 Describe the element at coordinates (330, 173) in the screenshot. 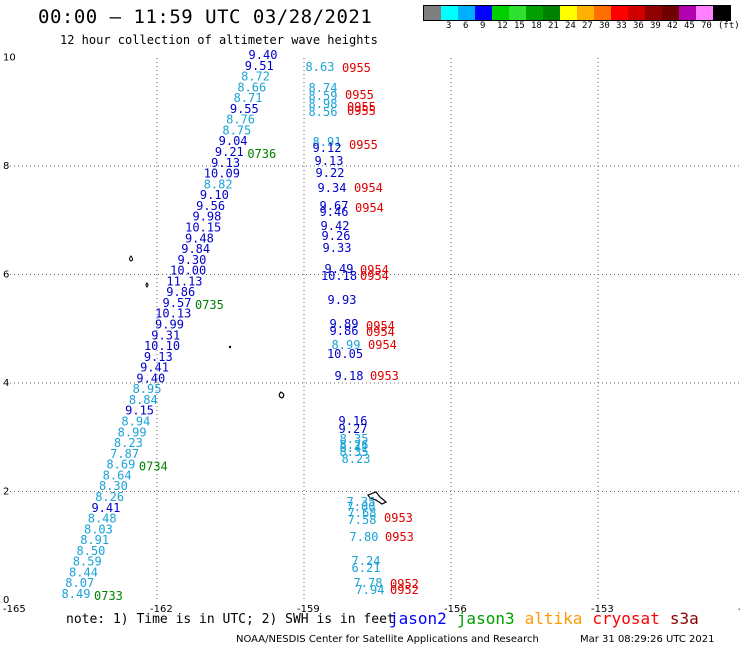

I see `wave-height-value: 9.22` at that location.